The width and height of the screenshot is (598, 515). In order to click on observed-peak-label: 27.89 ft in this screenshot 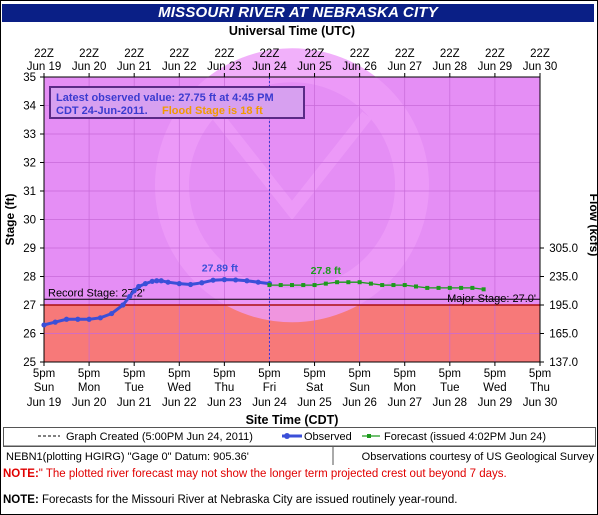, I will do `click(220, 269)`.